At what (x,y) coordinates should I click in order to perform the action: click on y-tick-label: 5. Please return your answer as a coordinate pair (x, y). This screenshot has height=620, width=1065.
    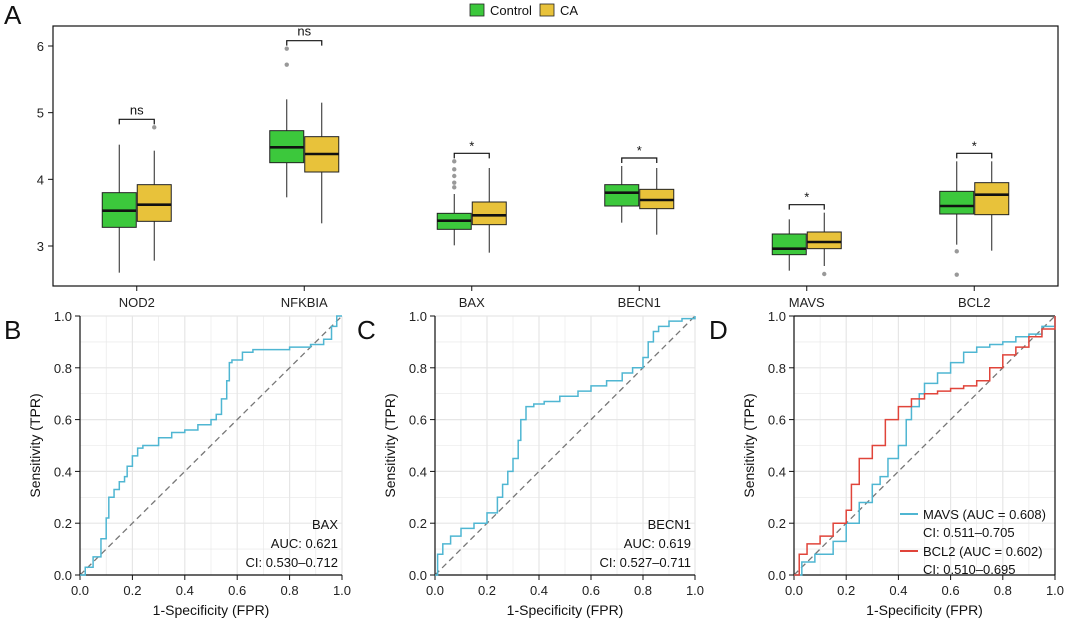
    Looking at the image, I should click on (40, 113).